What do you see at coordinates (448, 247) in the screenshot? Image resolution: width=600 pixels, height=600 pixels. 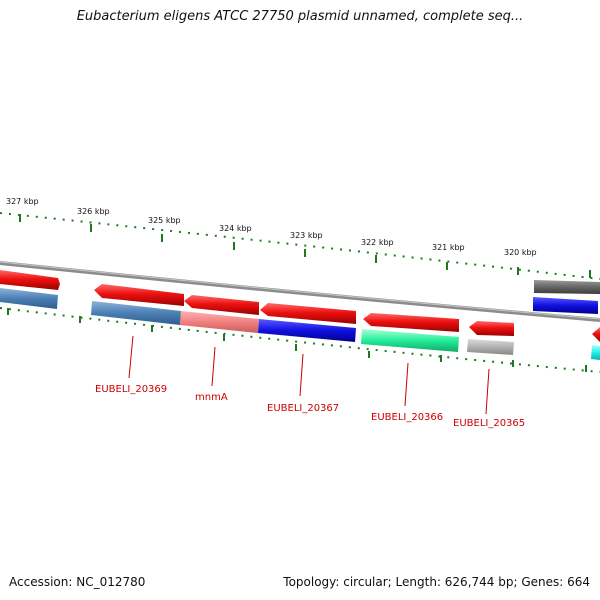 I see `tick-label: 321 kbp` at bounding box center [448, 247].